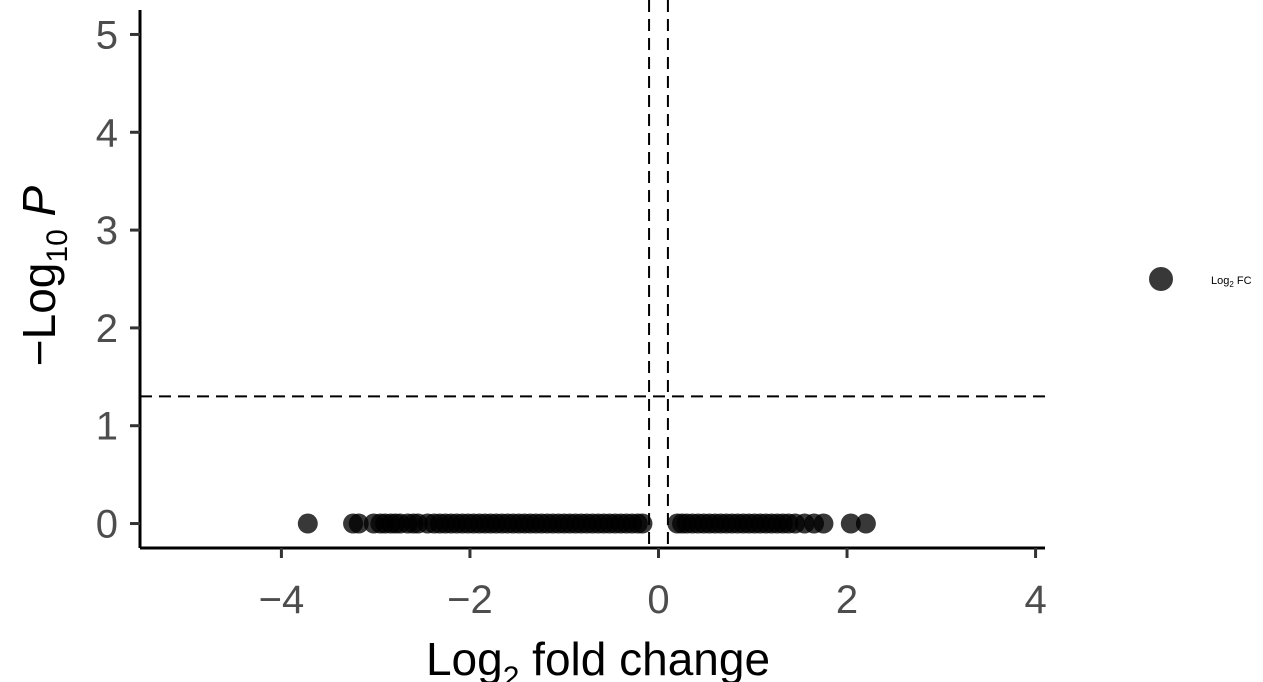 Image resolution: width=1263 pixels, height=682 pixels. I want to click on y-tick-label: 5, so click(107, 35).